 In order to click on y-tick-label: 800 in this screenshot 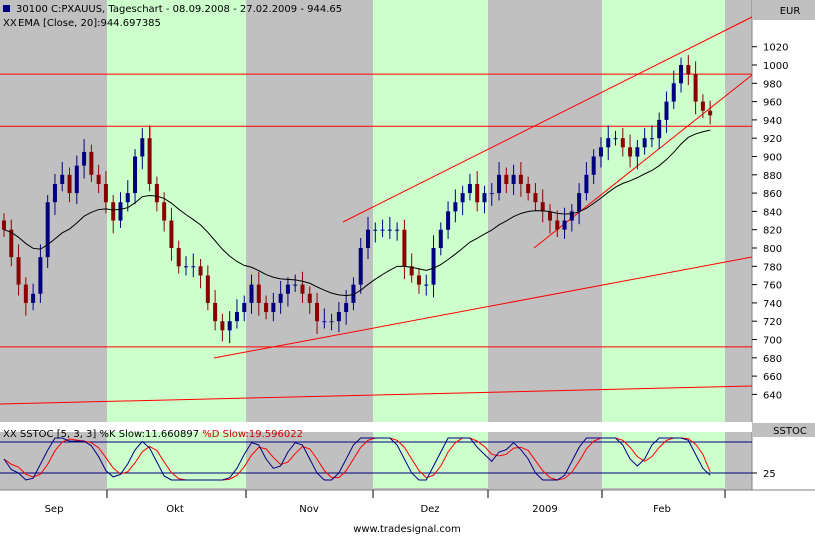, I will do `click(772, 249)`.